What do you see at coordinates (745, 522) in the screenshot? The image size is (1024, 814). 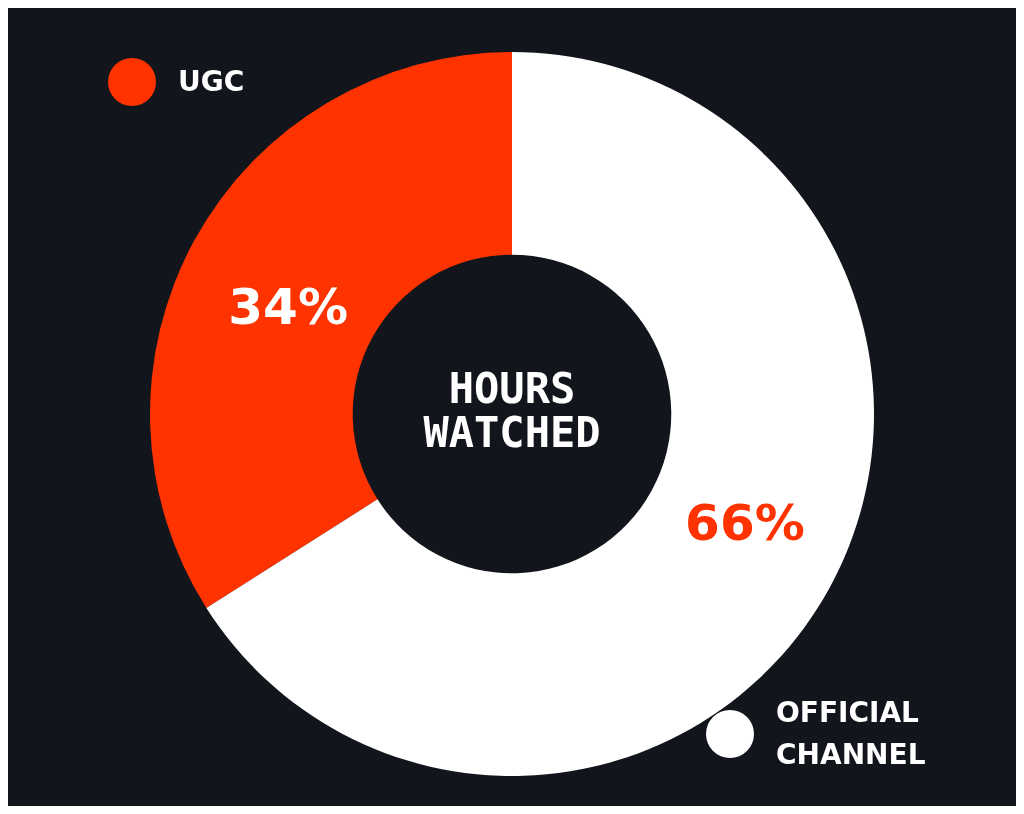 I see `data-label: 66%` at bounding box center [745, 522].